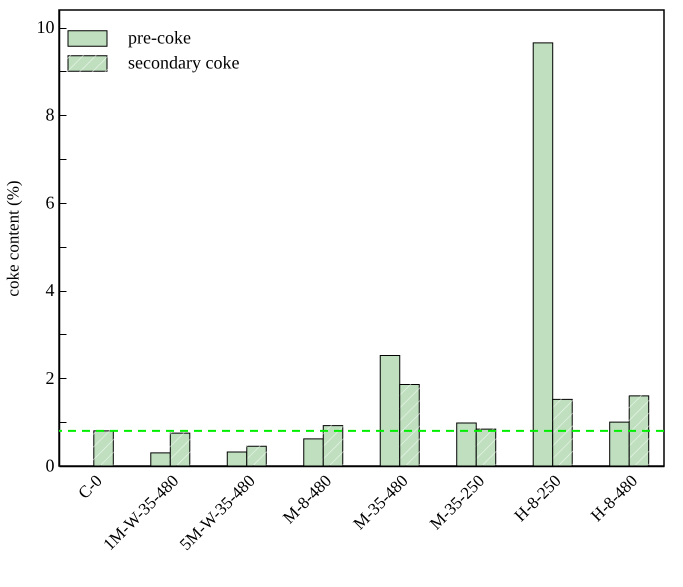  What do you see at coordinates (184, 62) in the screenshot?
I see `legend-label: secondary coke` at bounding box center [184, 62].